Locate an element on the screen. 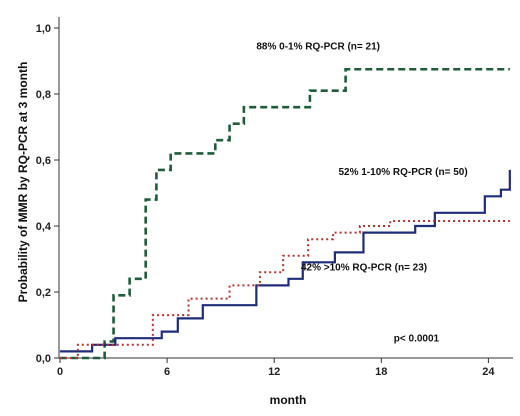 The width and height of the screenshot is (520, 416). y-tick-label: 0,0 is located at coordinates (43, 359).